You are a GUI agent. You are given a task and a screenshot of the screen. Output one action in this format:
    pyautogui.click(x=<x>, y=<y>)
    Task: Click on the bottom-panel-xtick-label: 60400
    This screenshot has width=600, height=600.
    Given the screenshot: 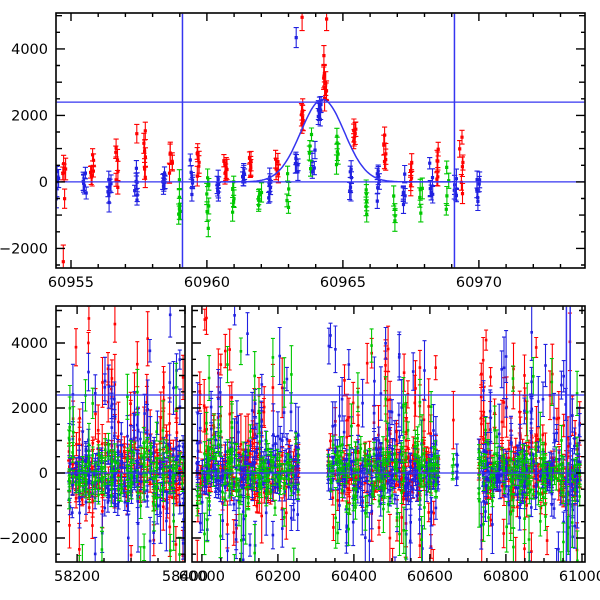 What is the action you would take?
    pyautogui.click(x=354, y=577)
    